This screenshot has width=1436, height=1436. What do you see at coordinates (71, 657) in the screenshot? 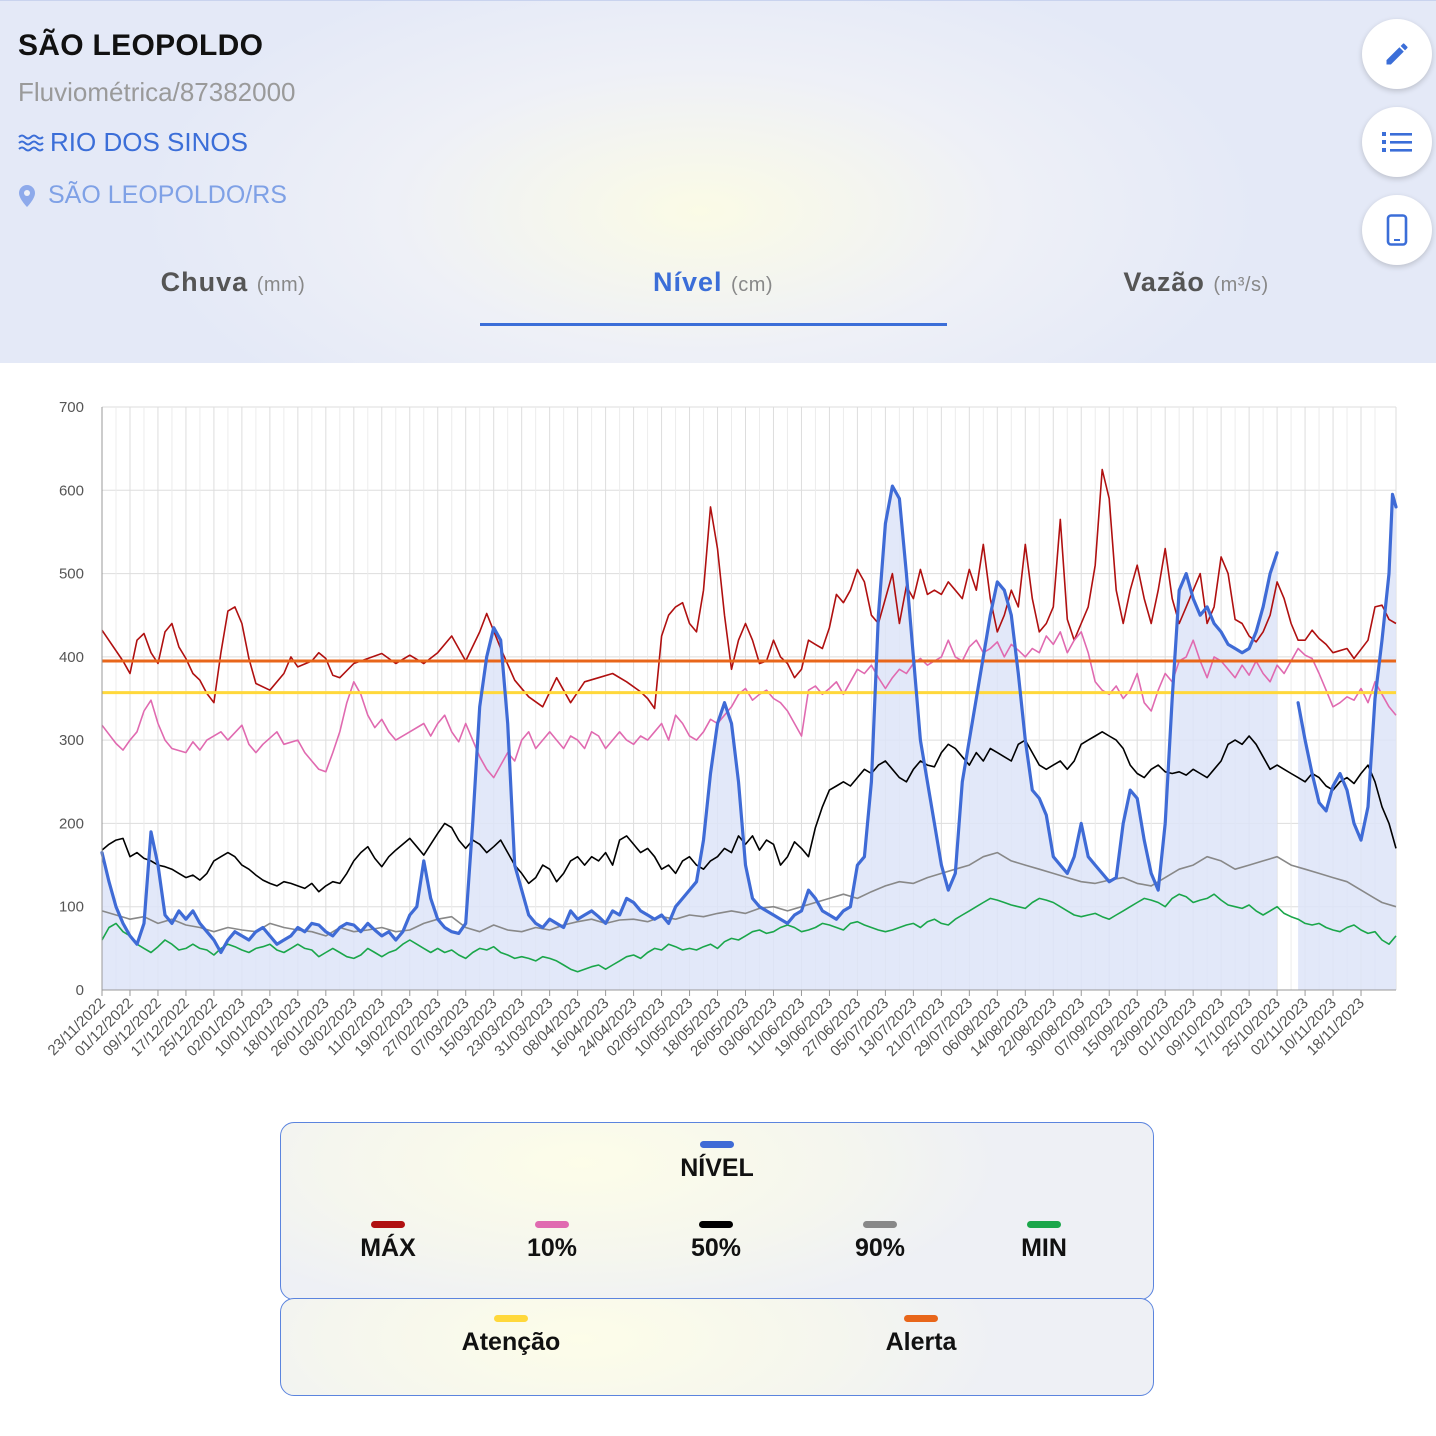
I see `y-tick-label: 400` at bounding box center [71, 657].